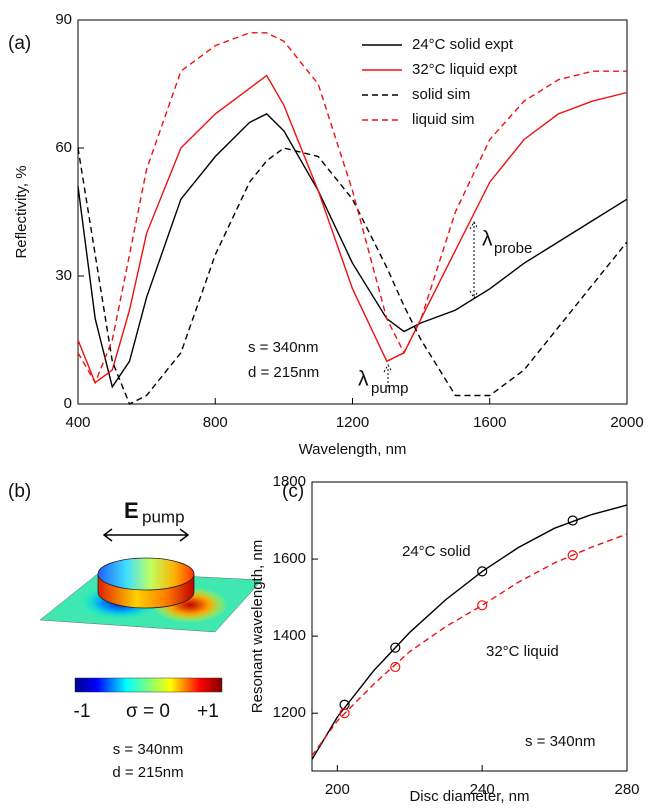 This screenshot has width=651, height=809. Describe the element at coordinates (522, 651) in the screenshot. I see `series-label: 32°C liquid` at that location.